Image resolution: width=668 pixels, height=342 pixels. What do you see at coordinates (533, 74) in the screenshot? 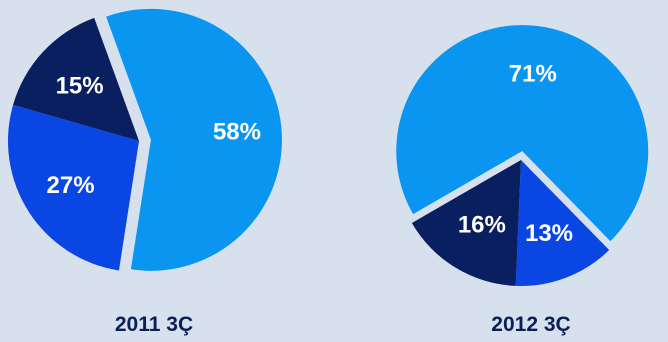
I see `pie-slice-label-2012-0: 71%` at bounding box center [533, 74].